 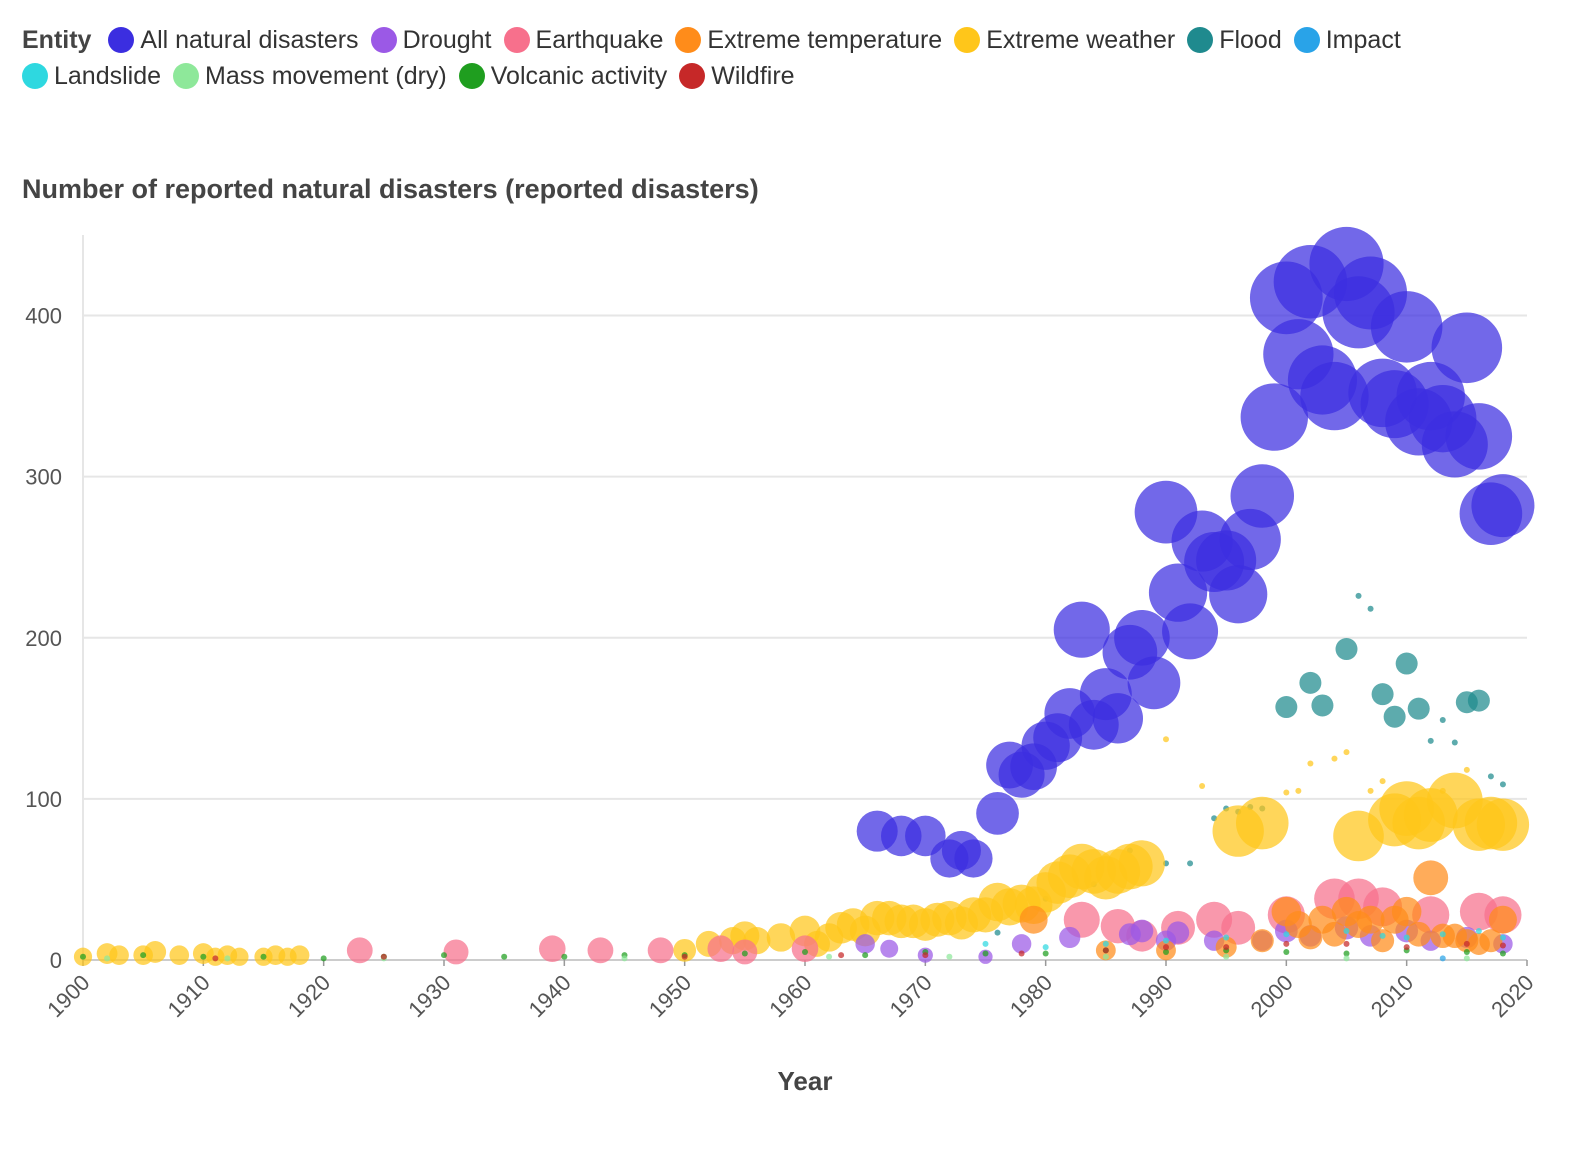 I want to click on legend-item: Extreme temperature, so click(x=808, y=40).